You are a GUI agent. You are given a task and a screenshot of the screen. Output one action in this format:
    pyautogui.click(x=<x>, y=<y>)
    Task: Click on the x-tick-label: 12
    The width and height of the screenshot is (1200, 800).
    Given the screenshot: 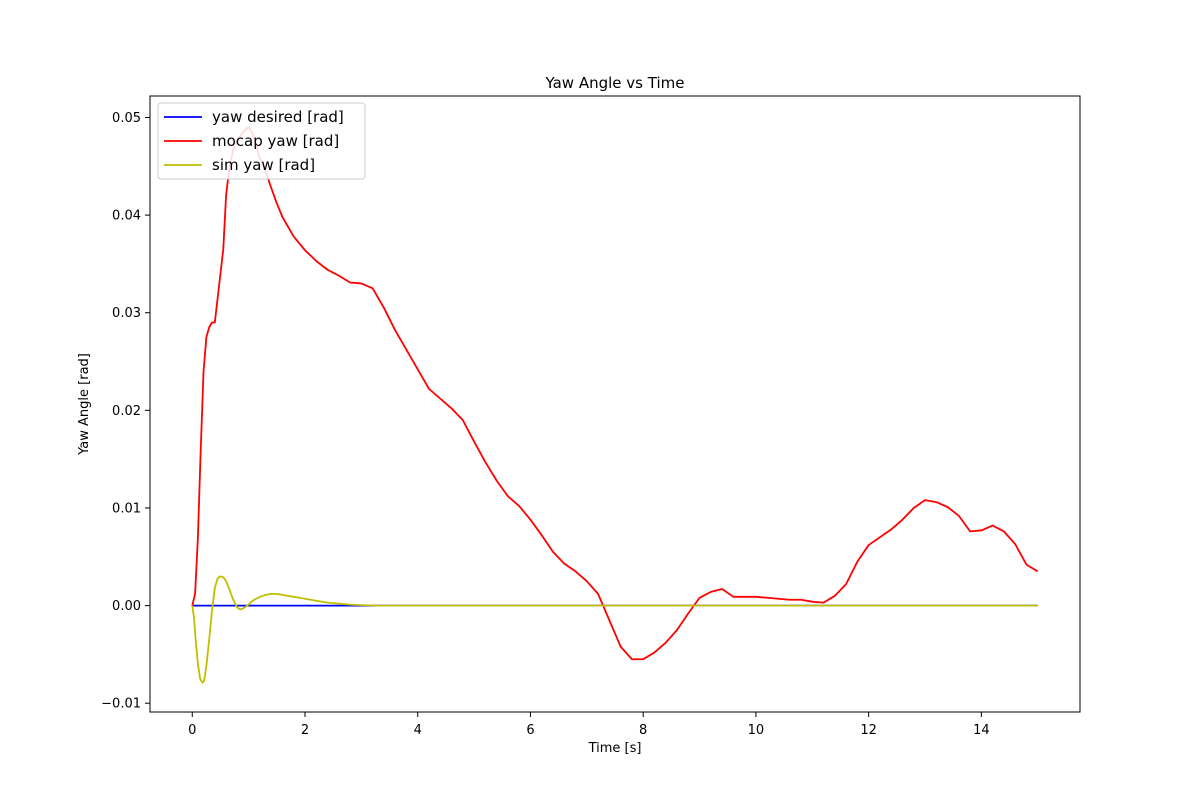 What is the action you would take?
    pyautogui.click(x=868, y=730)
    